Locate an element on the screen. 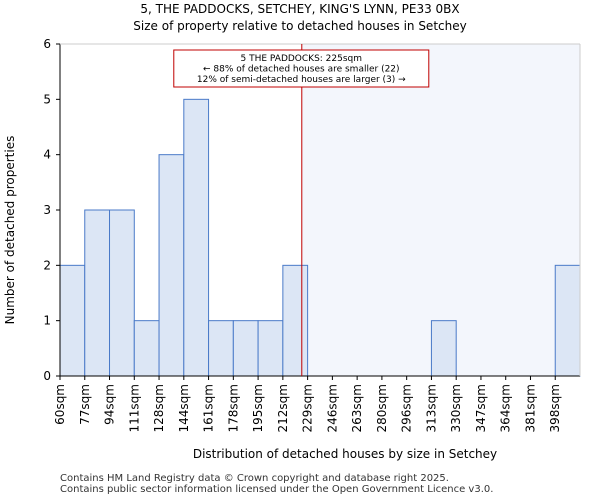 This screenshot has width=600, height=500. annotation-line-1: 5 THE PADDOCKS: 225sqm is located at coordinates (302, 59).